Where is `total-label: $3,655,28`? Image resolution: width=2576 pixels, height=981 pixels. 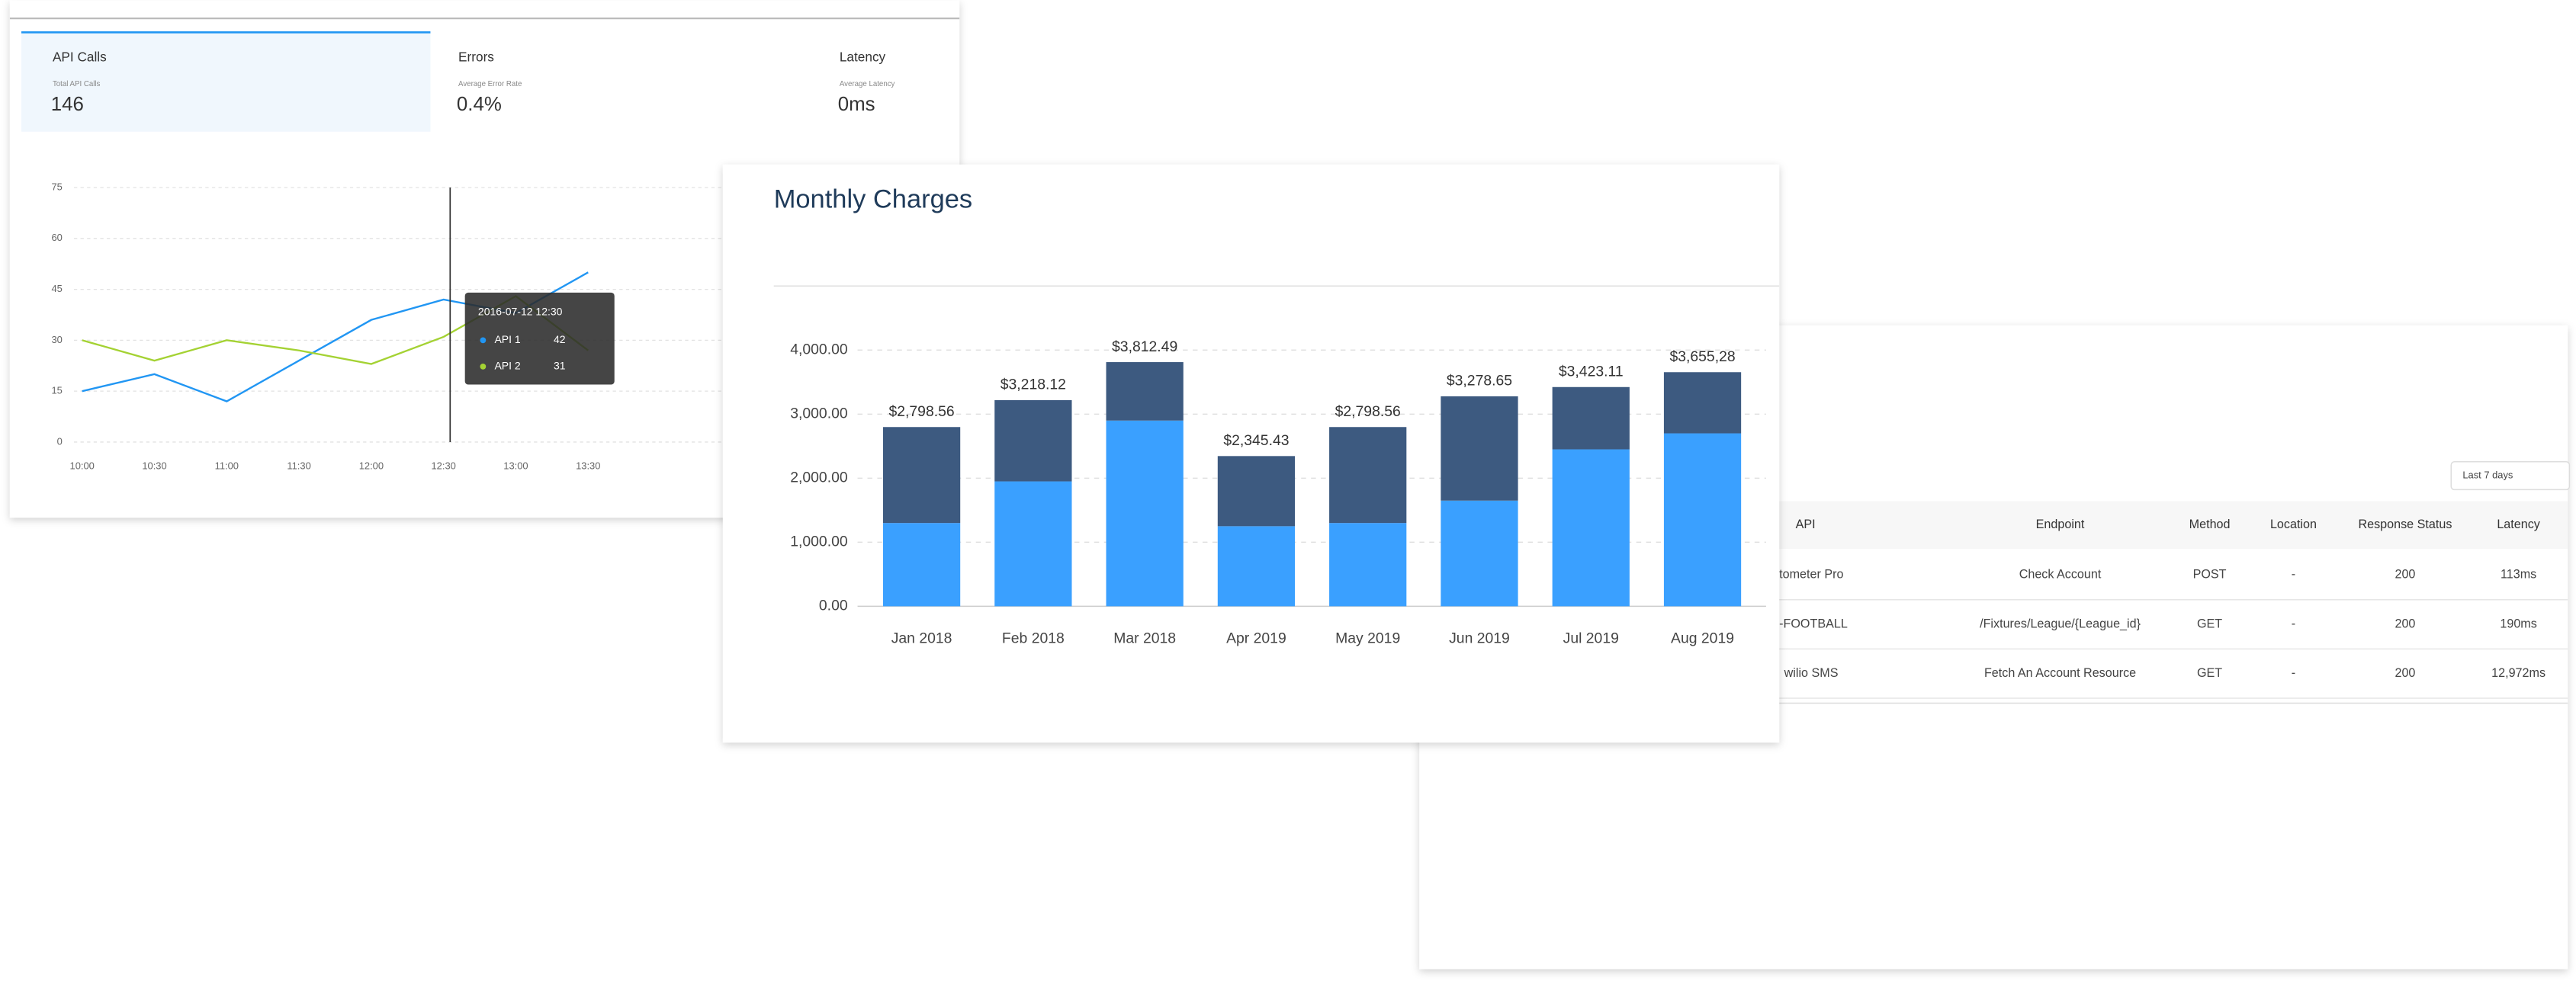 total-label: $3,655,28 is located at coordinates (1702, 356).